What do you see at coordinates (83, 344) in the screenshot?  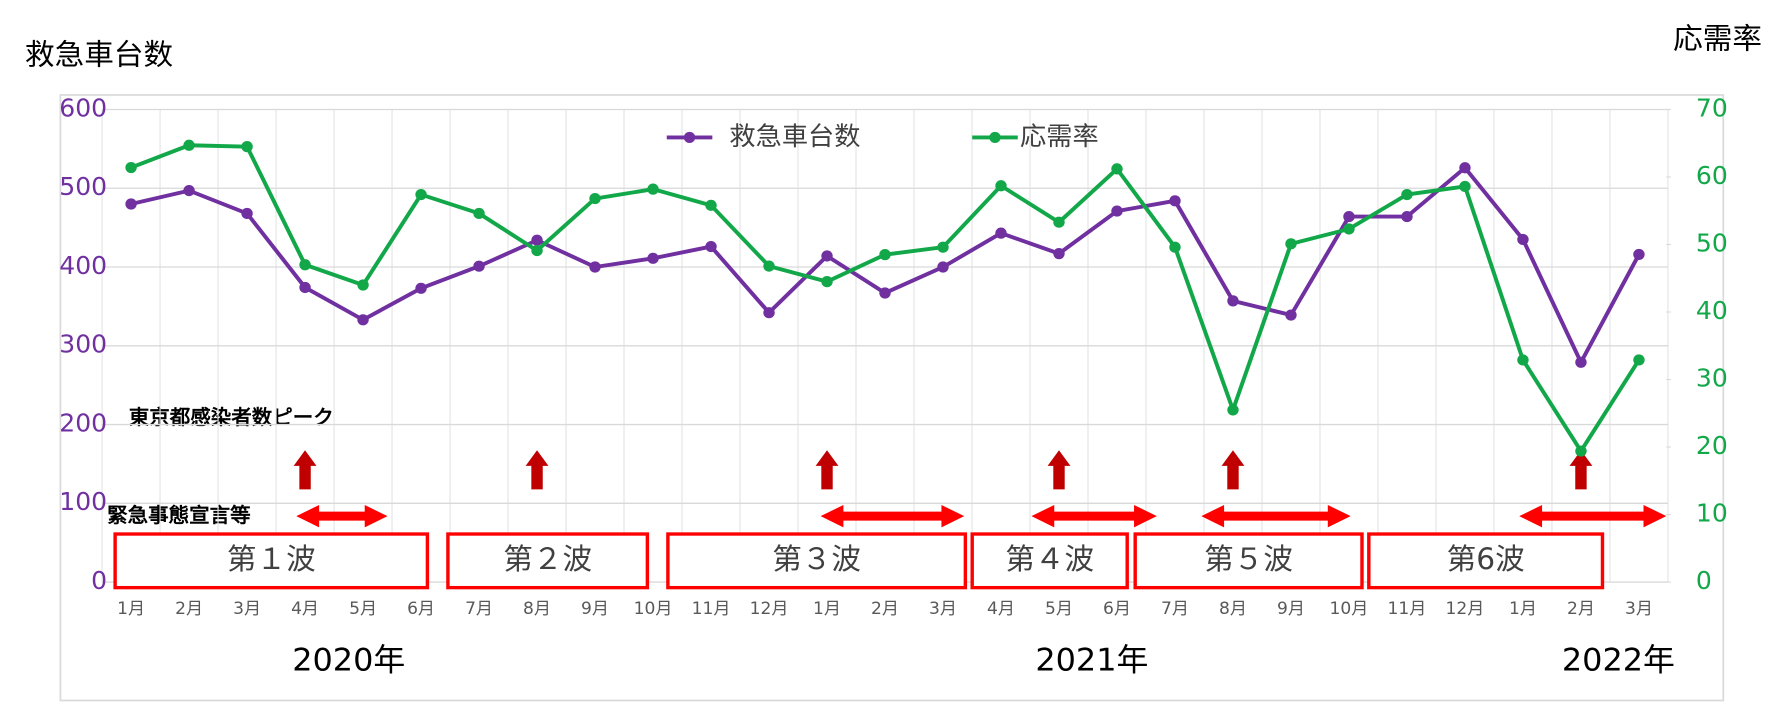 I see `y-tick-label: 300` at bounding box center [83, 344].